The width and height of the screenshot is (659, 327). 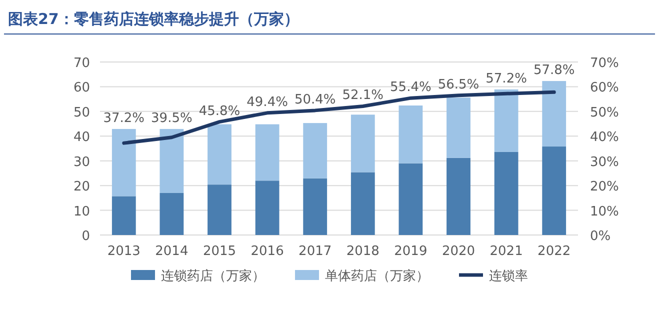 What do you see at coordinates (459, 251) in the screenshot?
I see `x-tick-label: 2020` at bounding box center [459, 251].